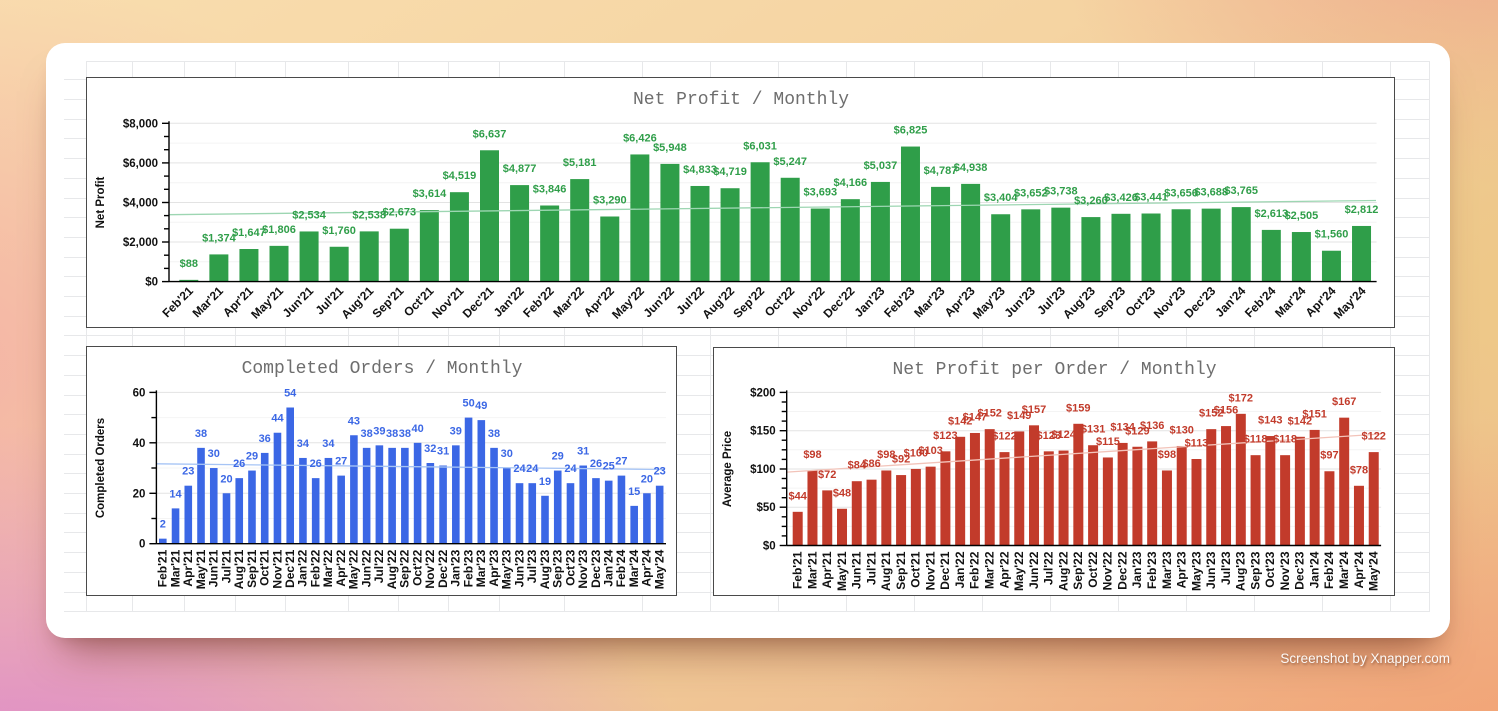  What do you see at coordinates (1300, 421) in the screenshot?
I see `svg-text: $142` at bounding box center [1300, 421].